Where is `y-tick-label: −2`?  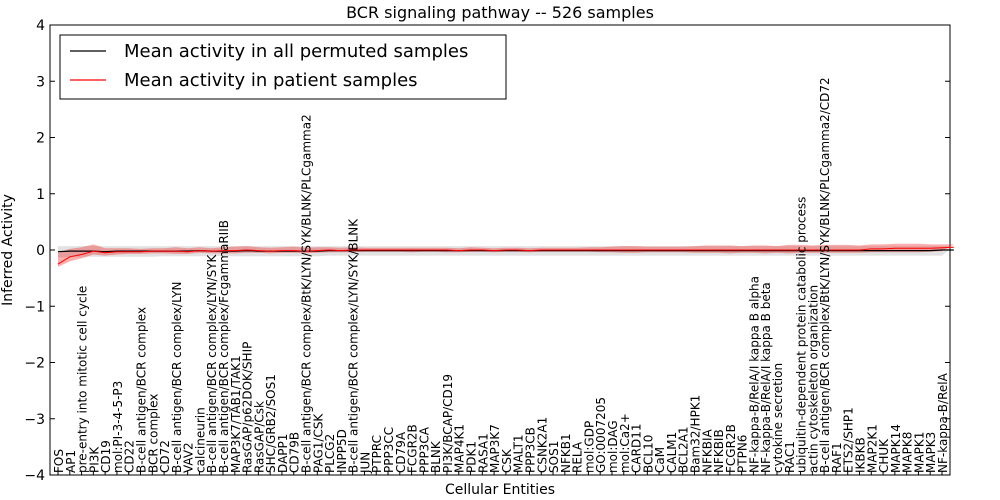
y-tick-label: −2 is located at coordinates (34, 364).